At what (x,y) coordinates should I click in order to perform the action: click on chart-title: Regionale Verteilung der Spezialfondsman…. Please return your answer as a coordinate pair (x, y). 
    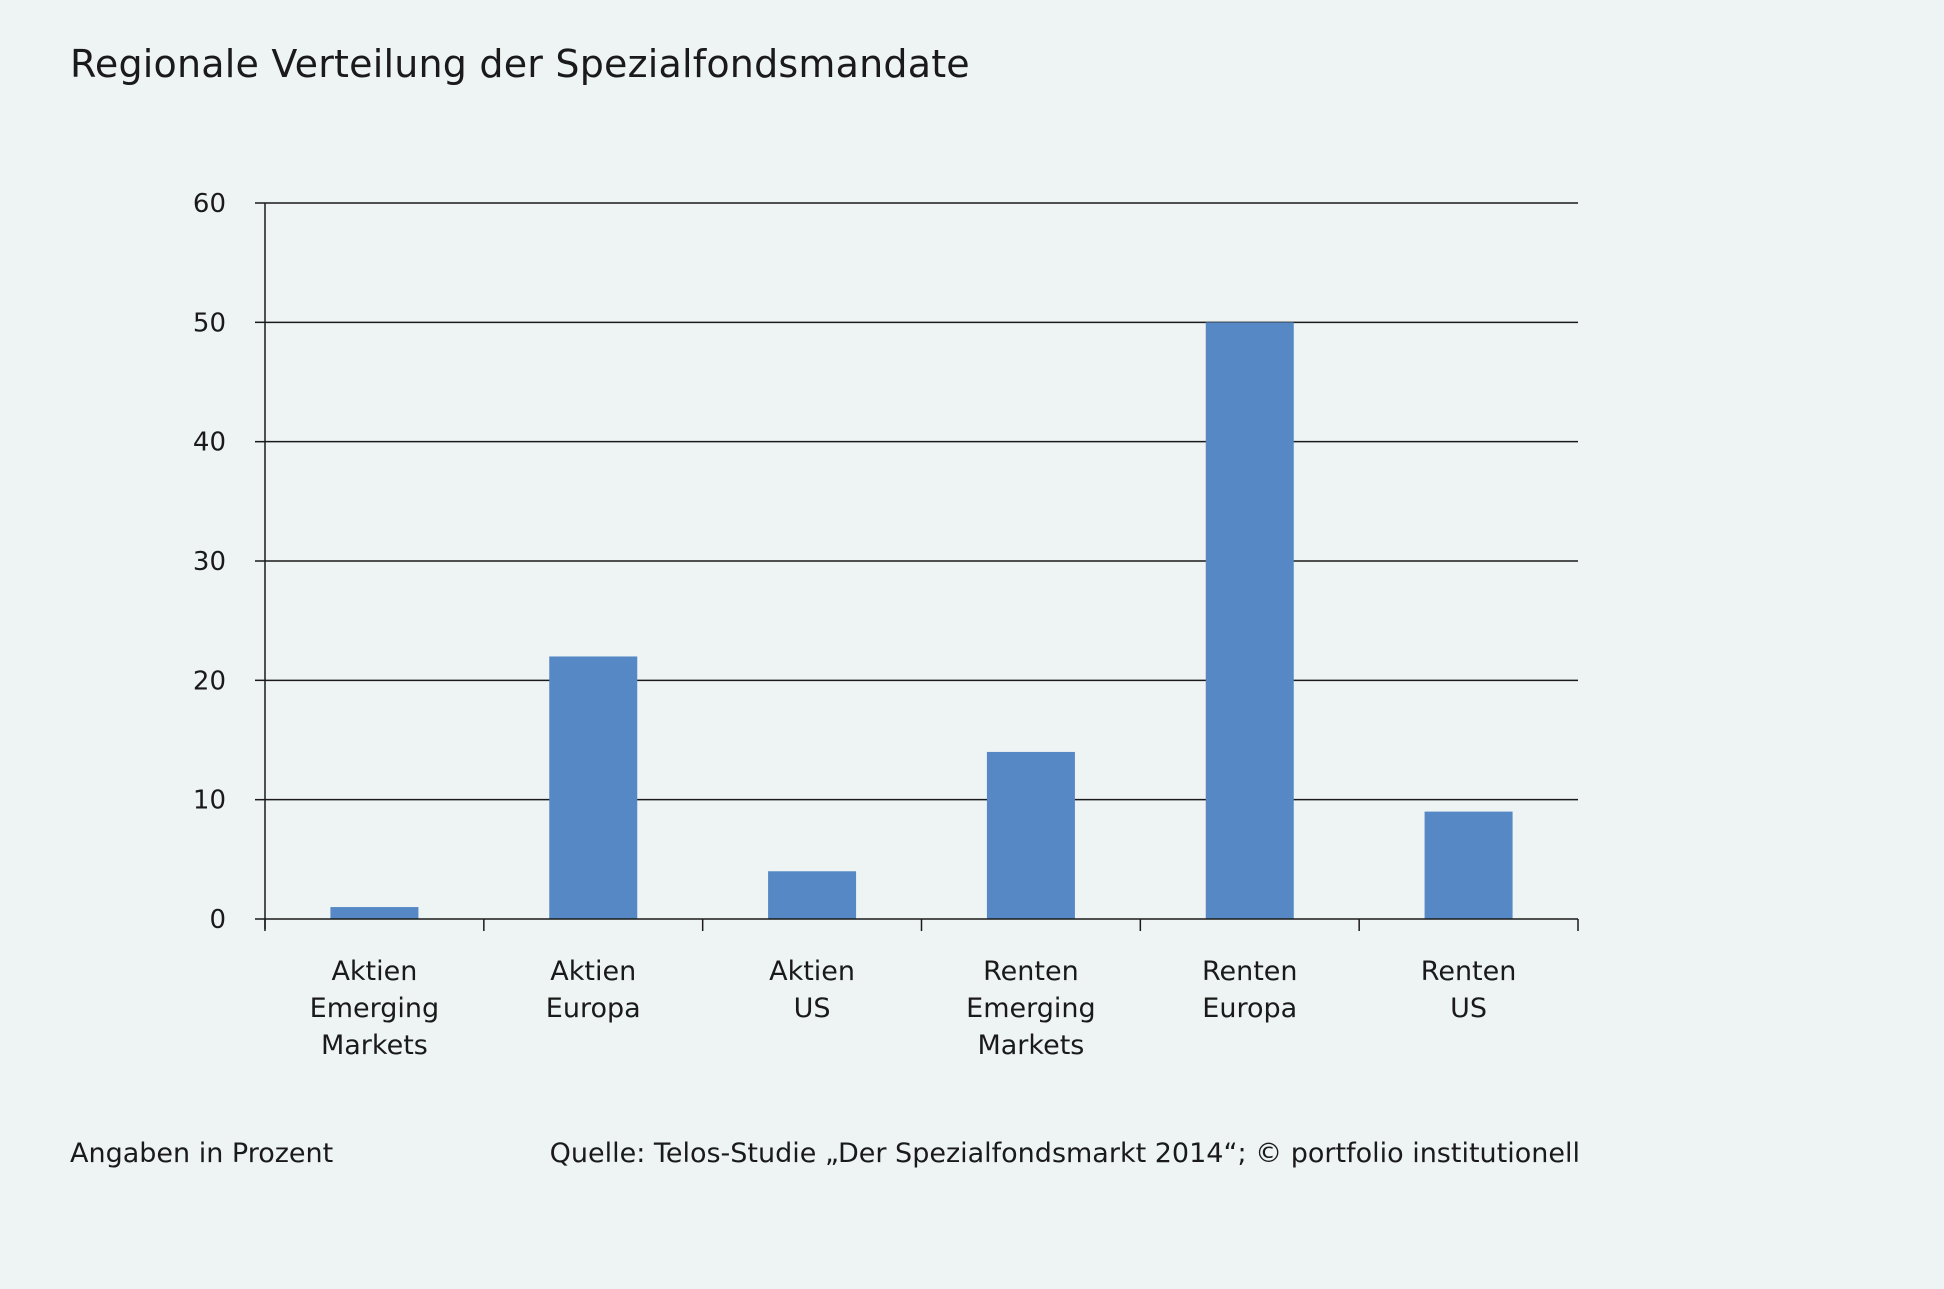
    Looking at the image, I should click on (520, 64).